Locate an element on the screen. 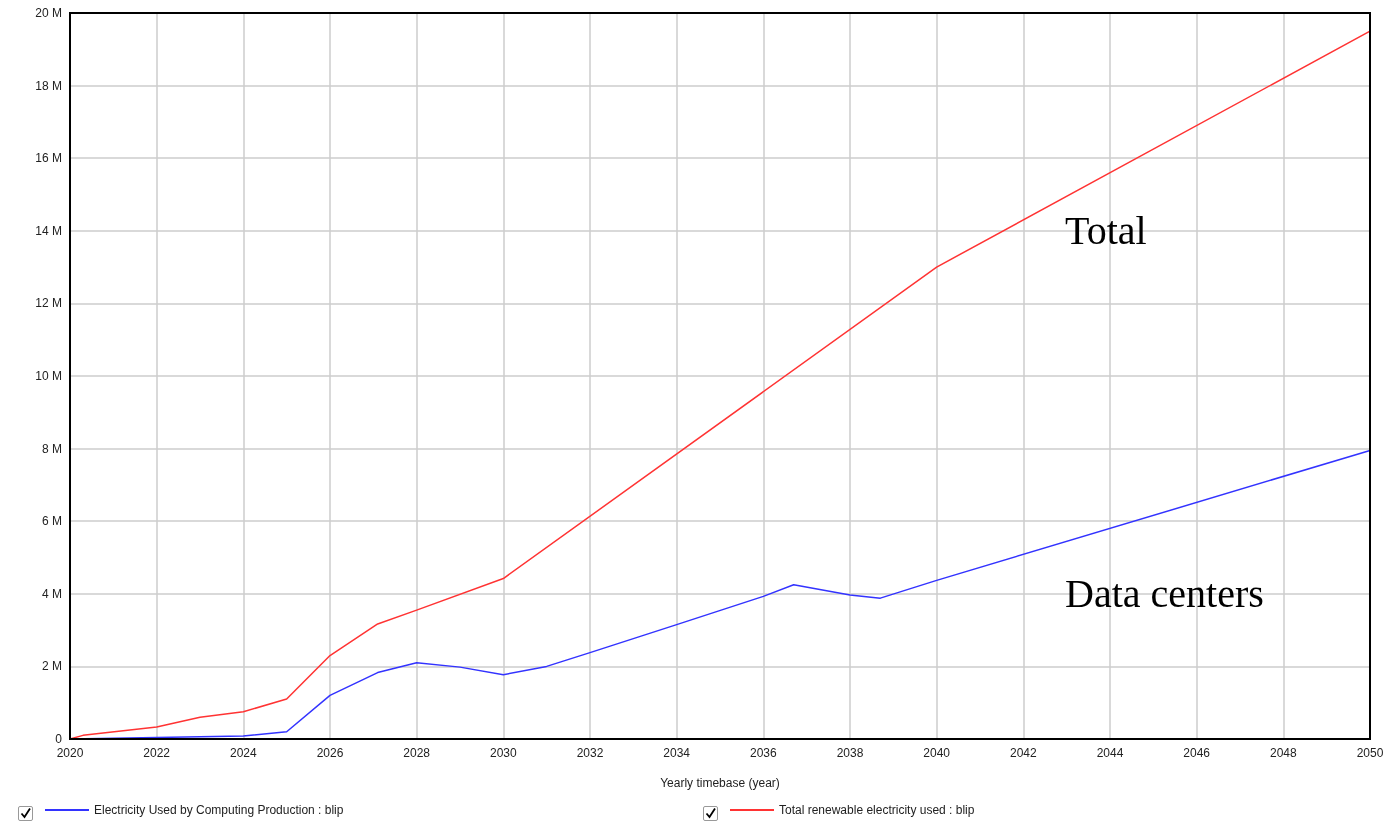 This screenshot has height=825, width=1393. y-tick-label: 12 M is located at coordinates (48, 303).